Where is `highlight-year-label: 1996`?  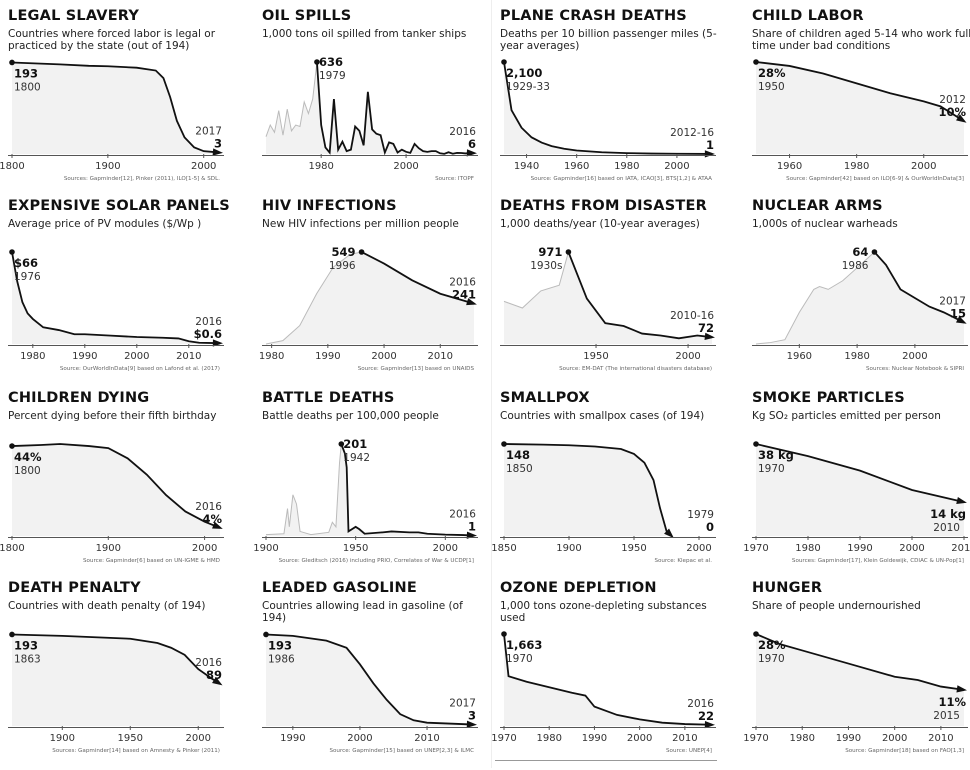
highlight-year-label: 1996 is located at coordinates (342, 266).